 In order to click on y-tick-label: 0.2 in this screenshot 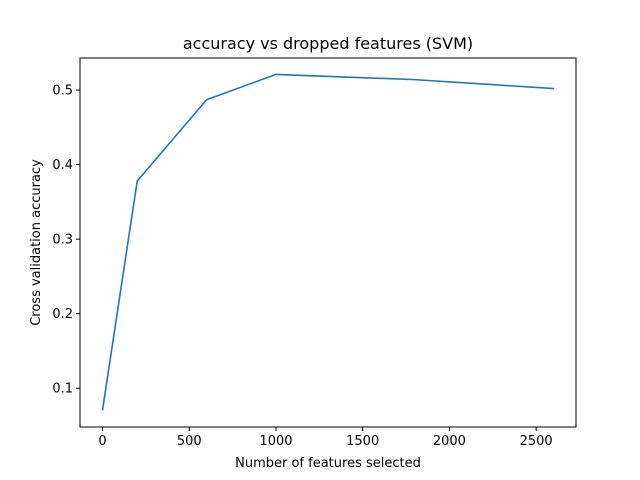, I will do `click(62, 314)`.